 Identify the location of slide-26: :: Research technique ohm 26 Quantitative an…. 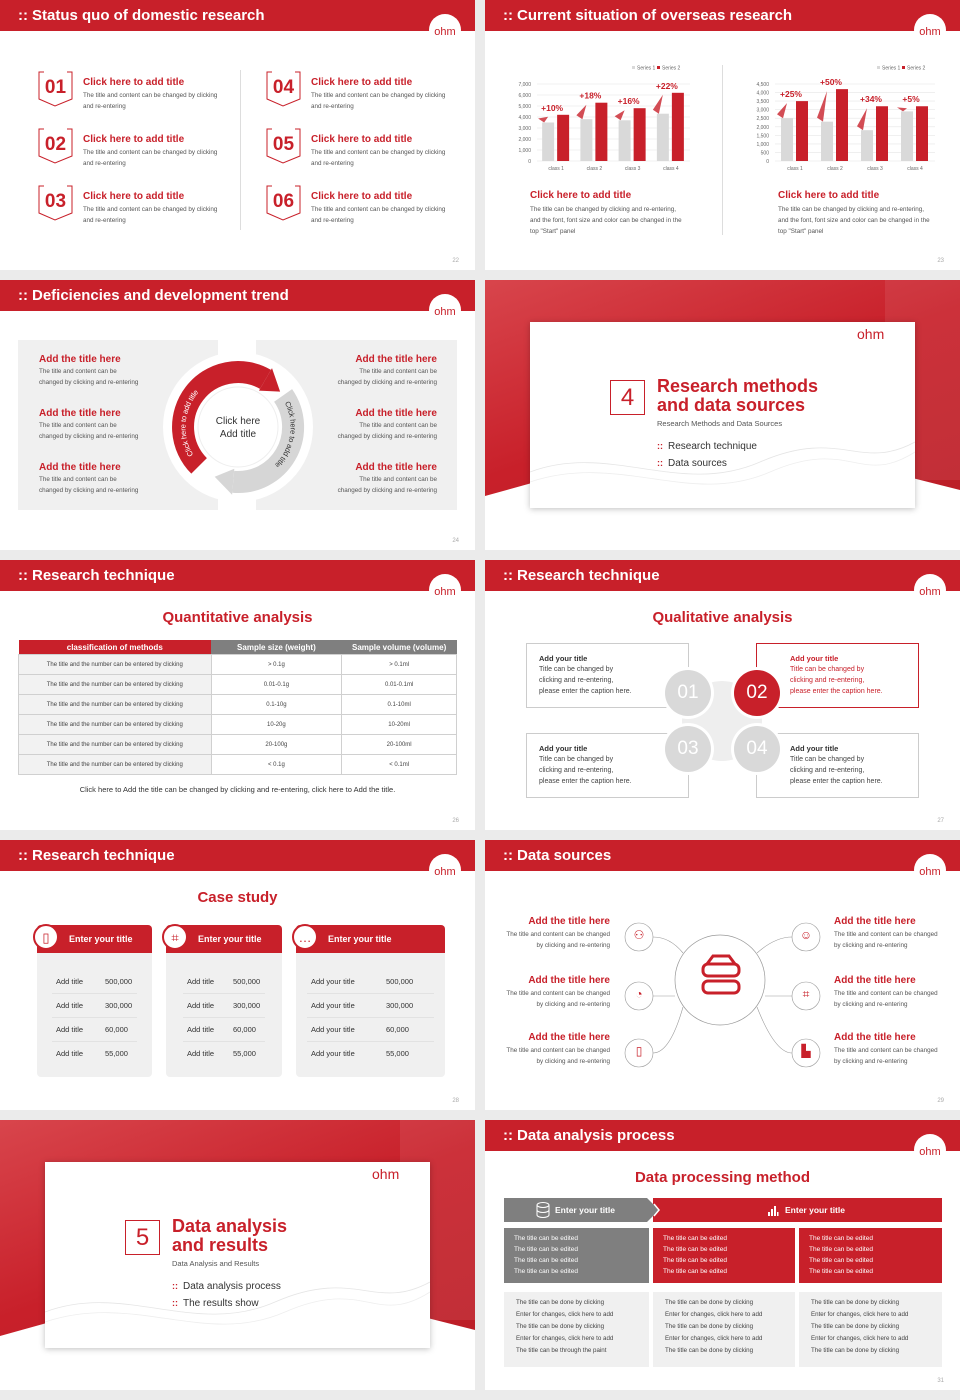
(237, 695).